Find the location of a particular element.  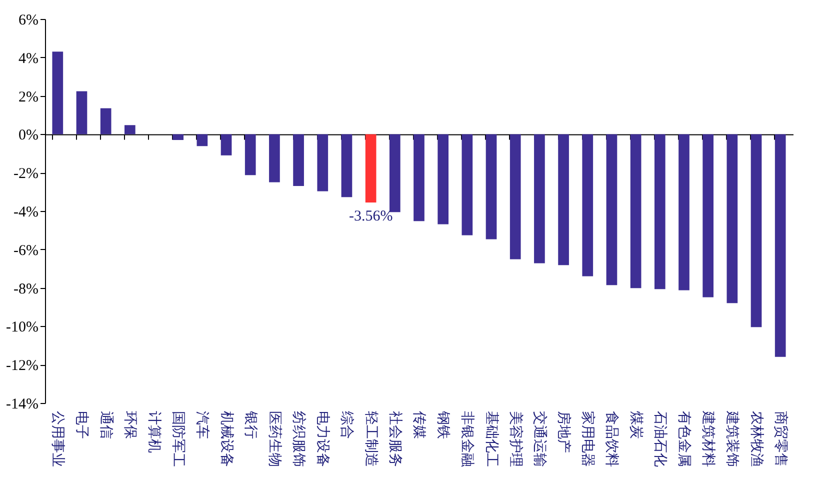

x-tick-label: 煤炭 is located at coordinates (636, 425).